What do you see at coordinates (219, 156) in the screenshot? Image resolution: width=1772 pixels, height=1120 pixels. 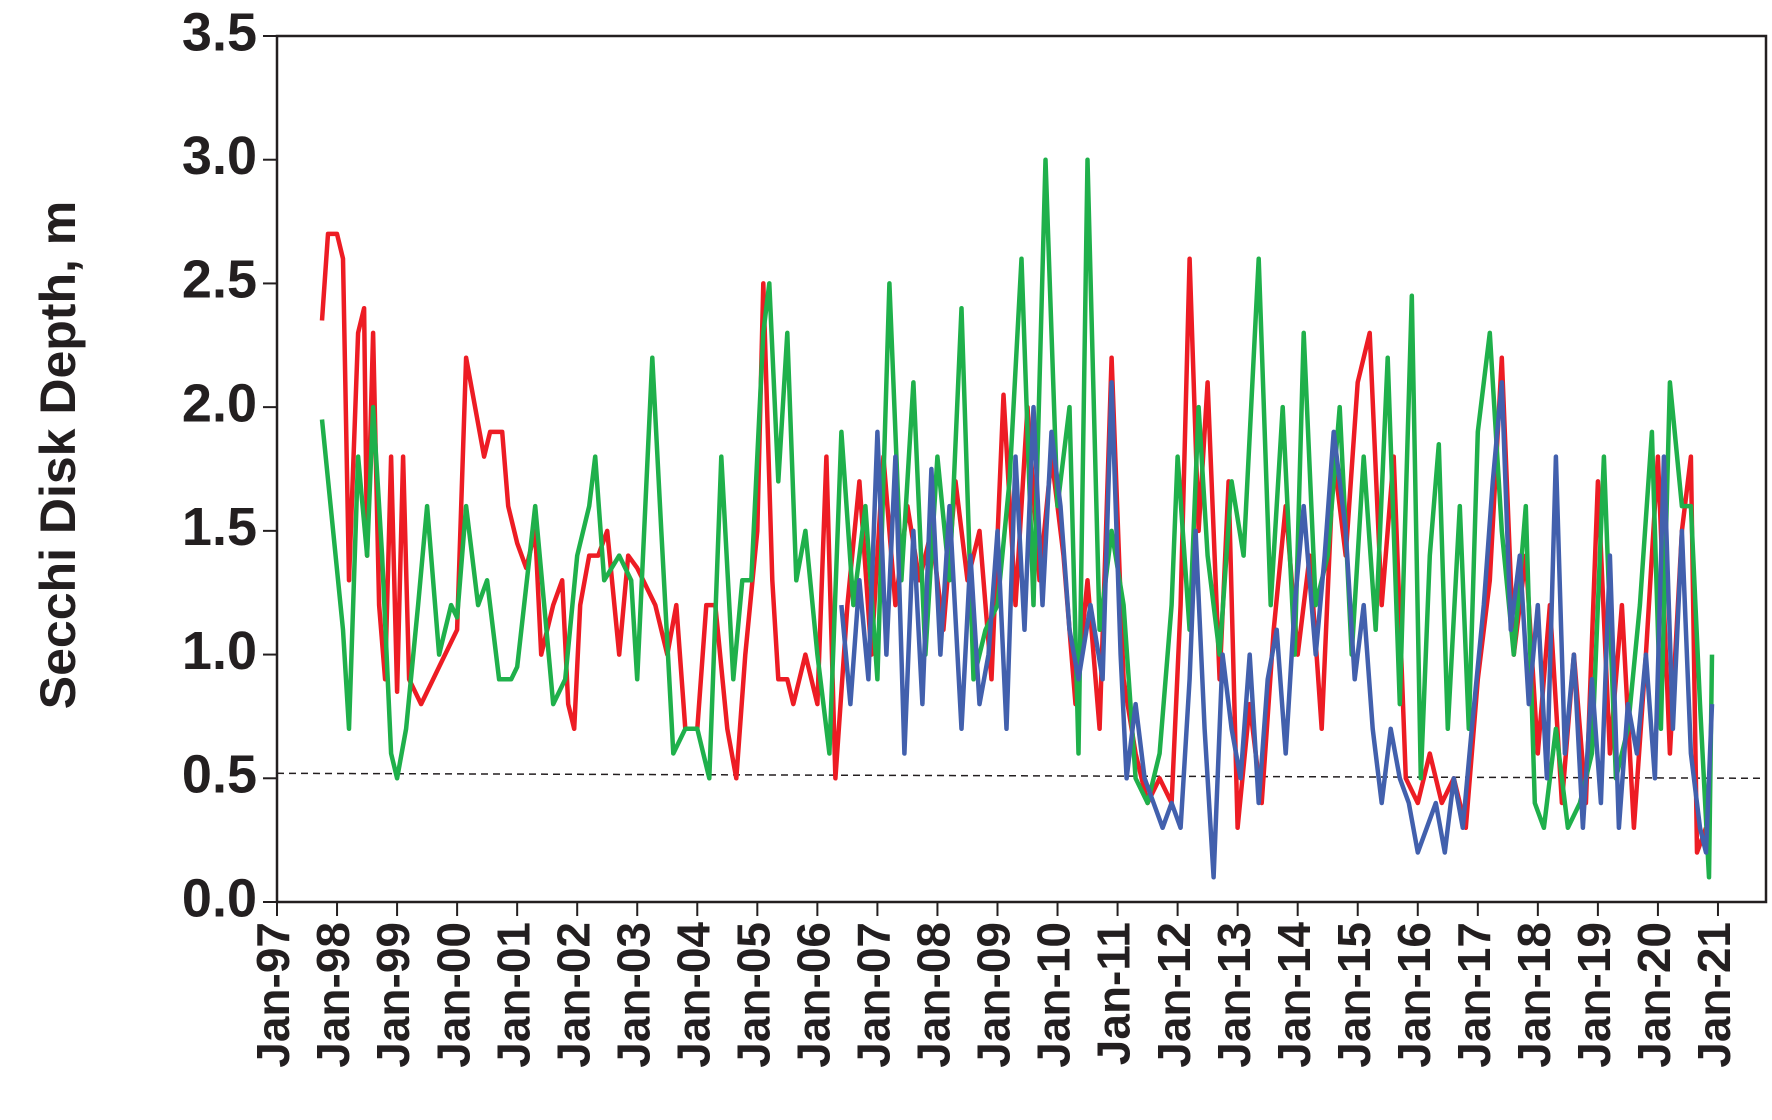 I see `y-tick-label: 3.0` at bounding box center [219, 156].